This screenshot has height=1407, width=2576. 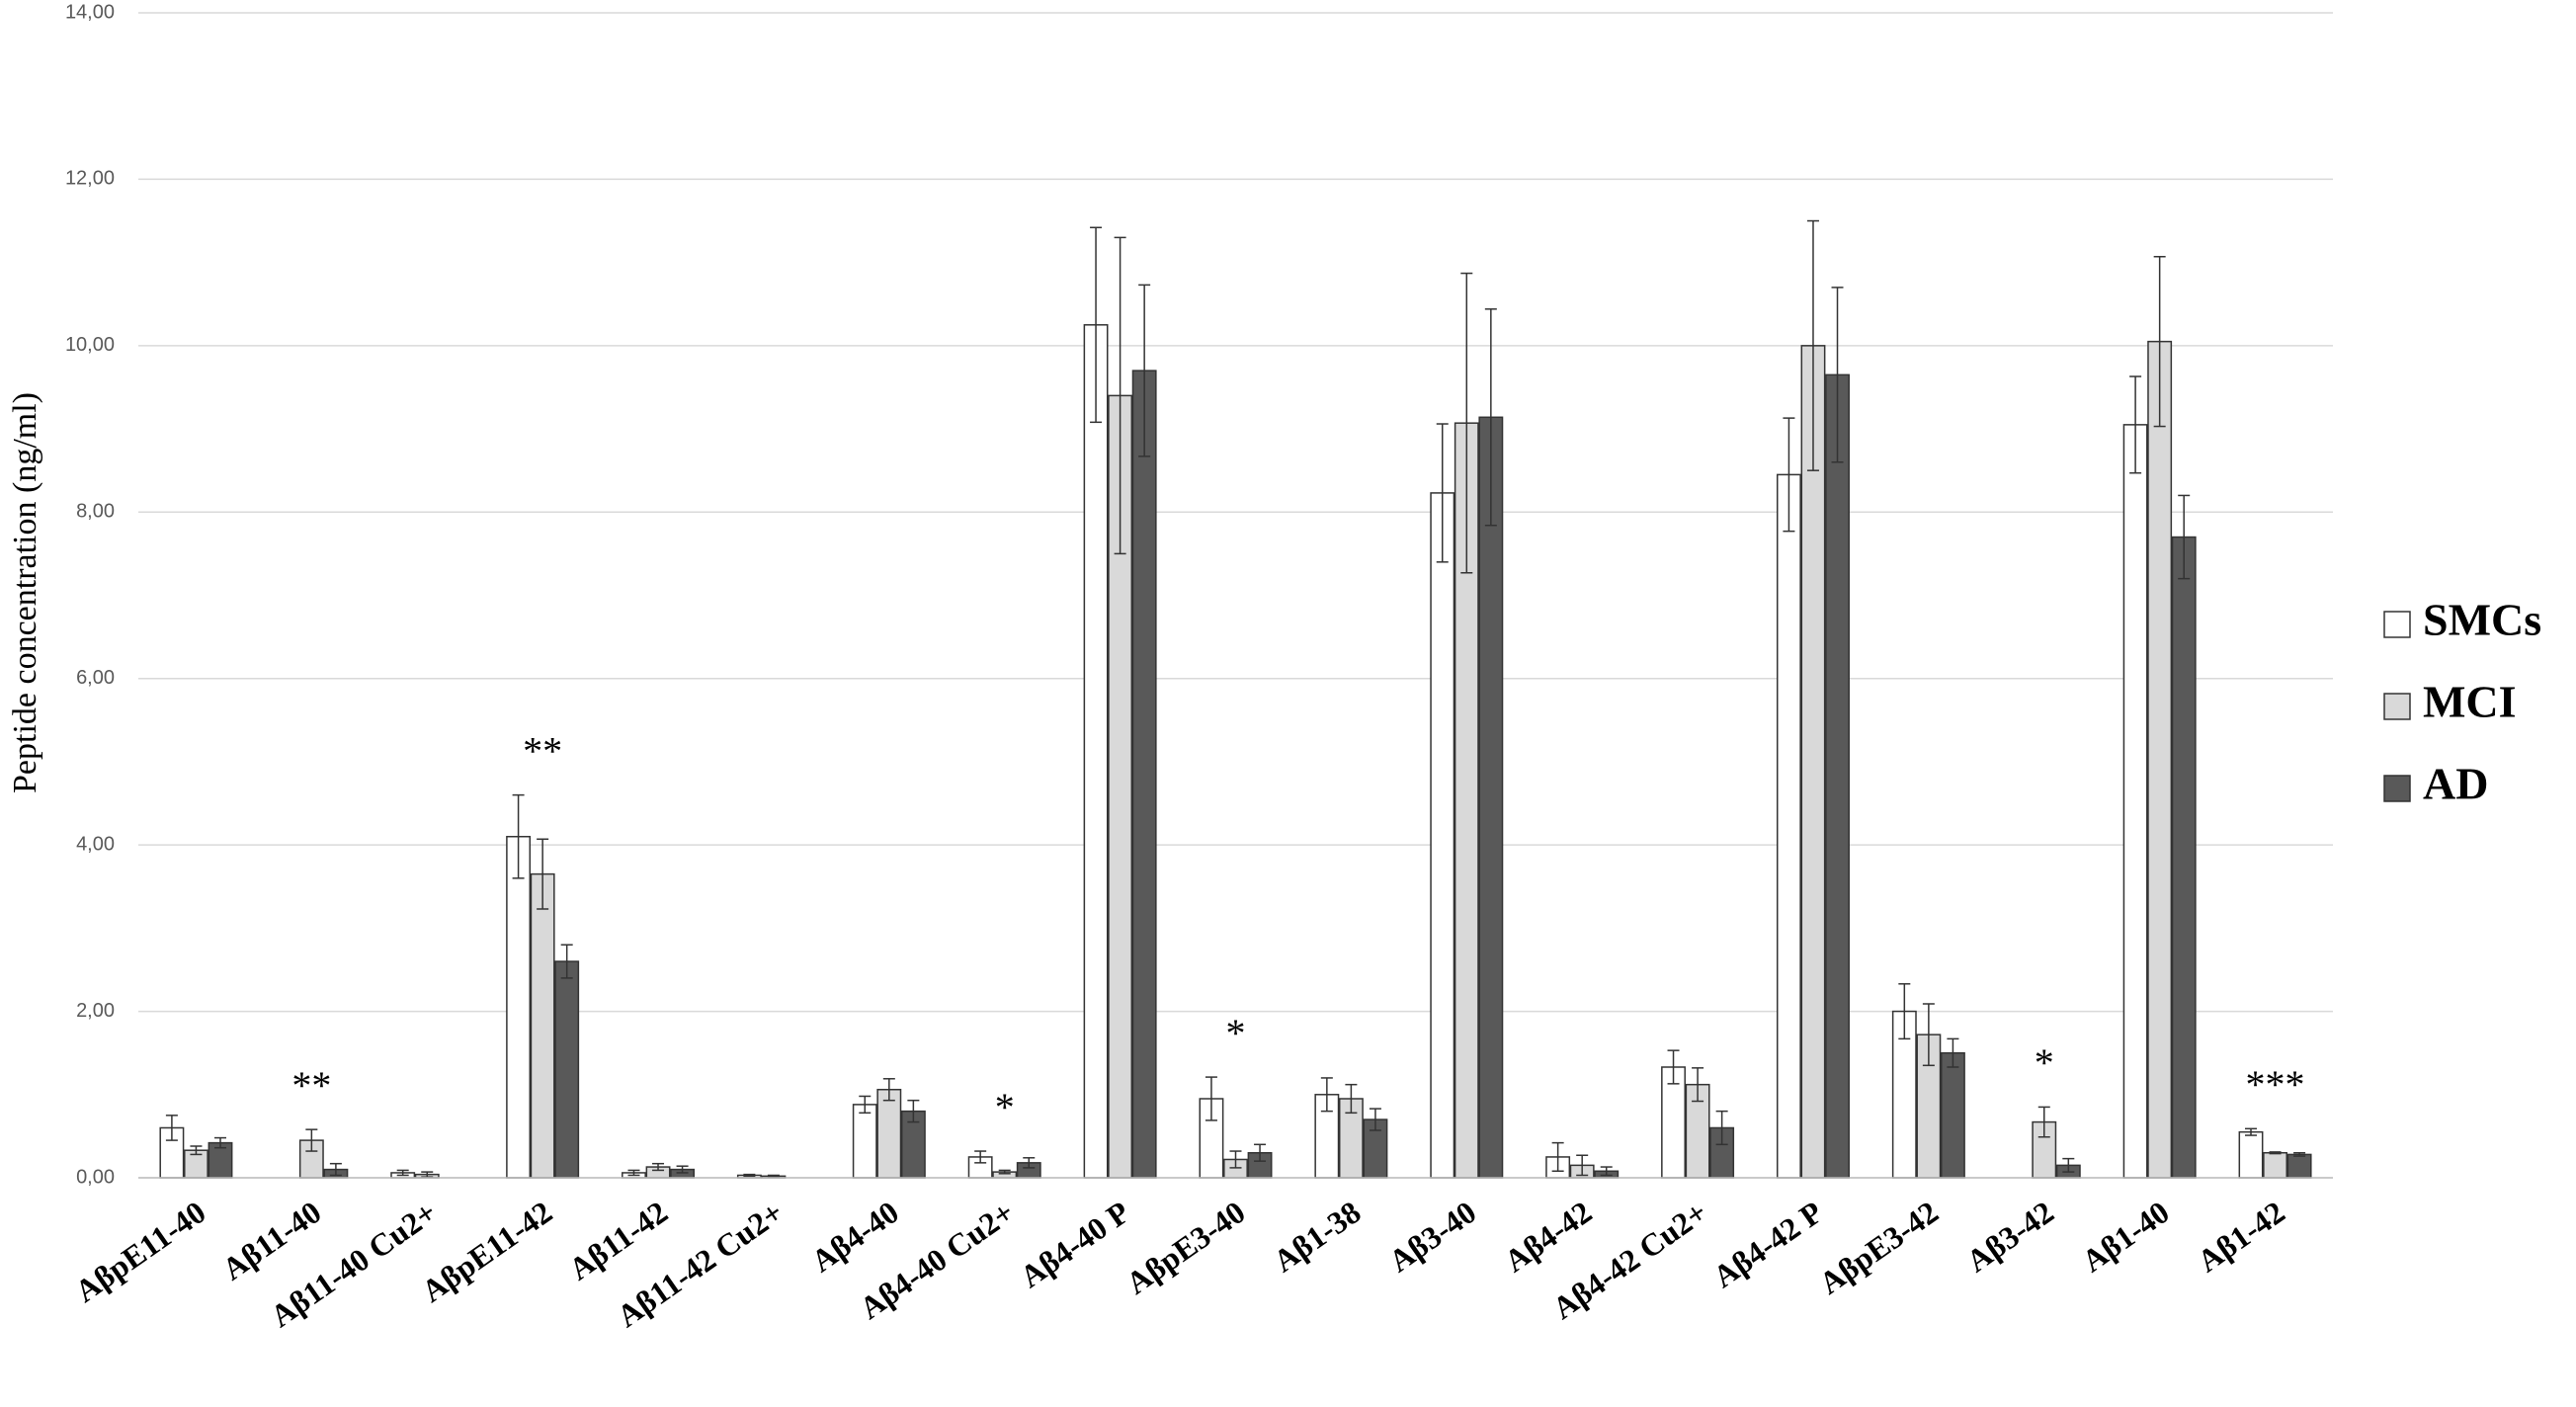 I want to click on x-tick-label: Aβ1-40, so click(x=2125, y=1236).